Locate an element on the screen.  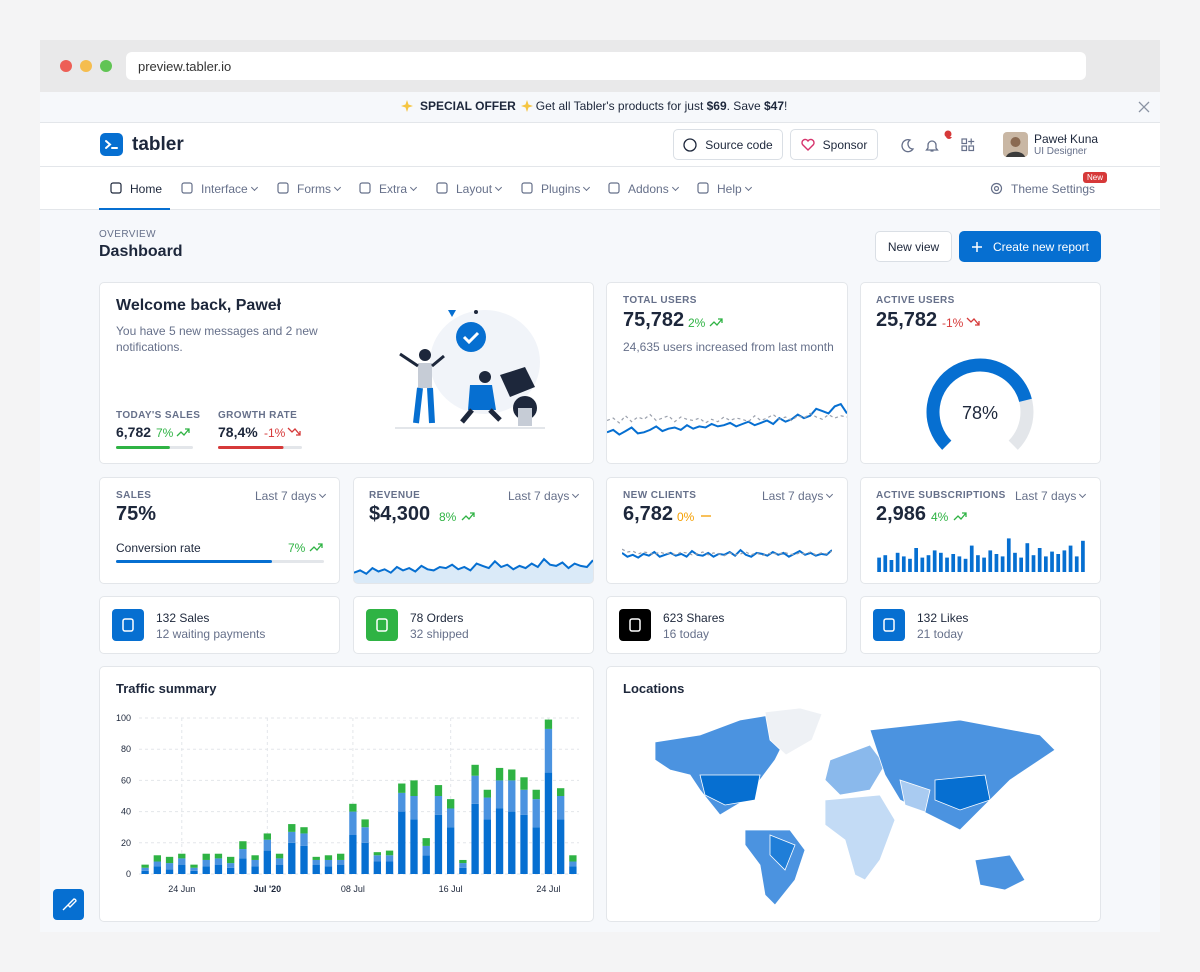
nav-item: Help is located at coordinates (734, 189).